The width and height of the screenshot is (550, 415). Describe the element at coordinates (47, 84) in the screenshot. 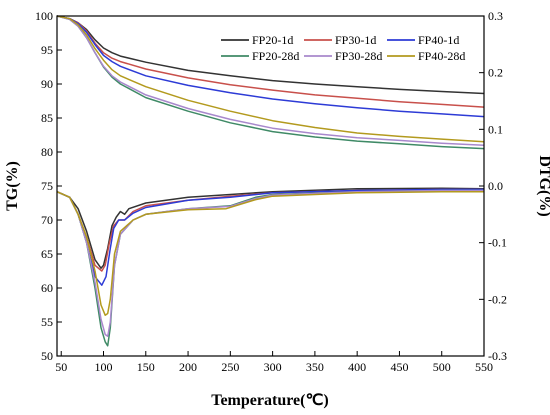

I see `y-left-tick-label: 90` at that location.